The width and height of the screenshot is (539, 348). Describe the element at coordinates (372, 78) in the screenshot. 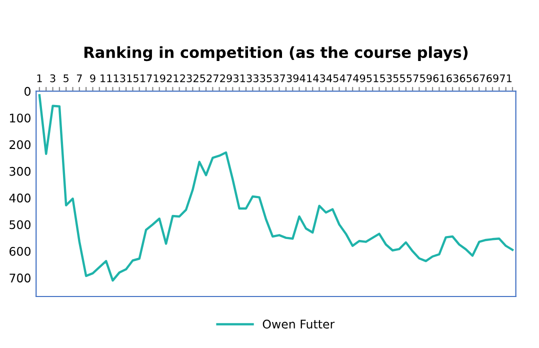

I see `x-tick-label: 51` at that location.